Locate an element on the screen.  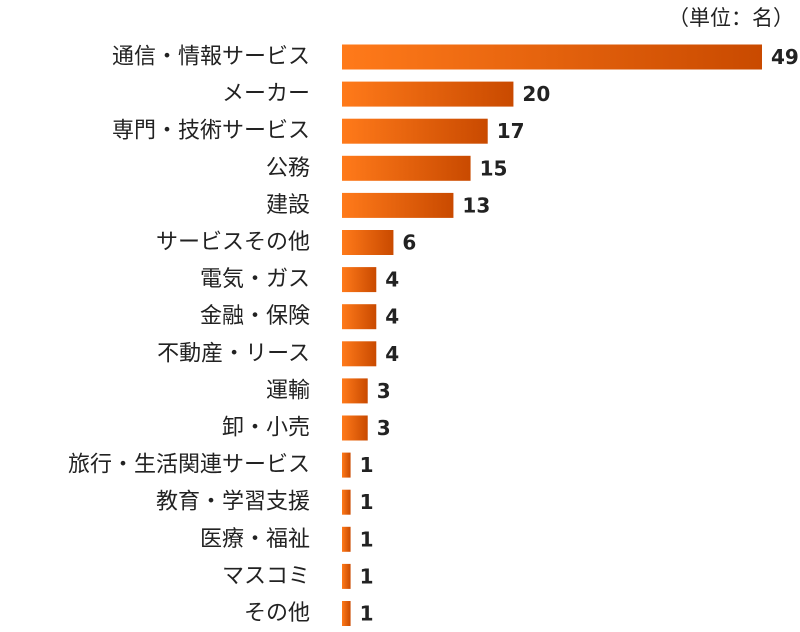
category-label: 不動産・リース is located at coordinates (233, 353).